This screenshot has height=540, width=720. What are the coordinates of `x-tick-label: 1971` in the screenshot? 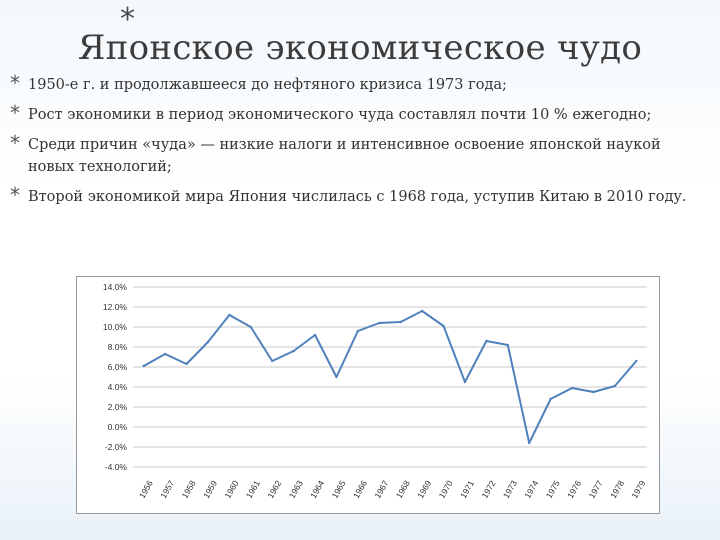 It's located at (467, 489).